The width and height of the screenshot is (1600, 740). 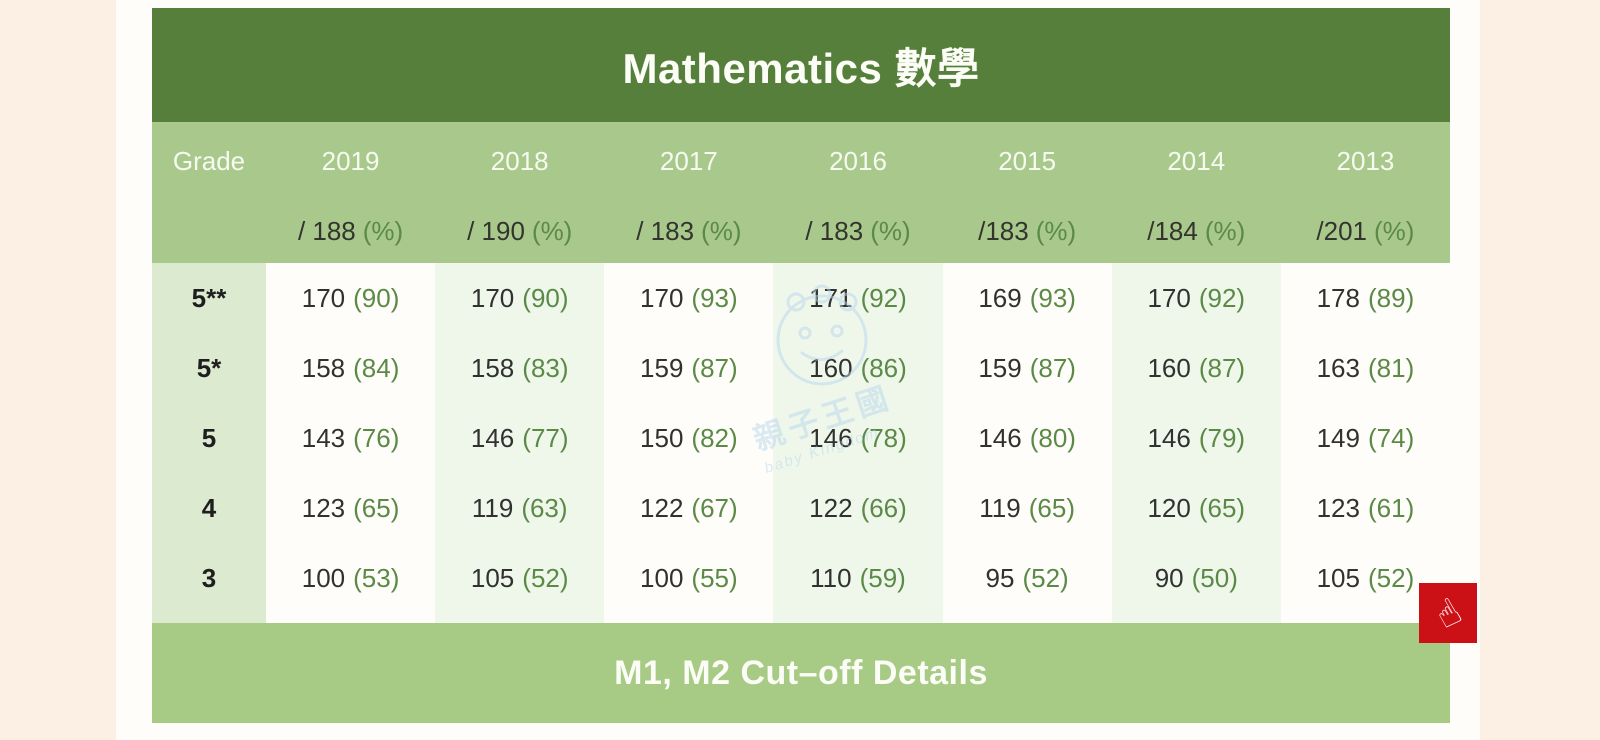 What do you see at coordinates (831, 367) in the screenshot?
I see `score-value: 160` at bounding box center [831, 367].